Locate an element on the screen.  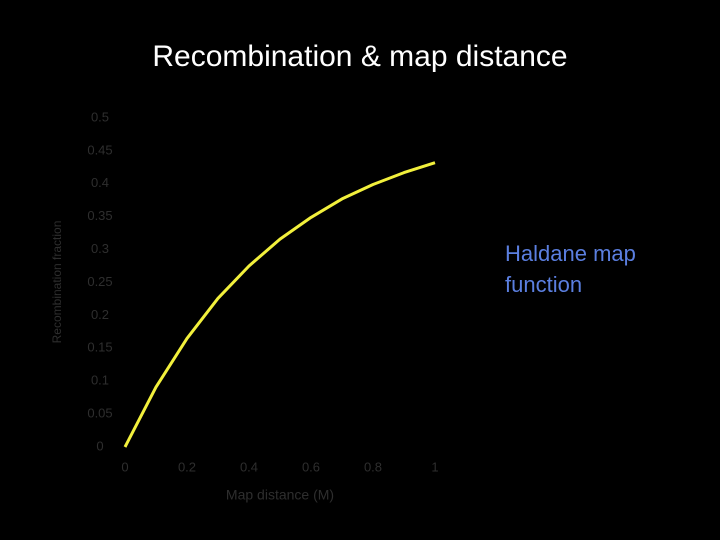
y-tick-label: 0.35 is located at coordinates (99, 215).